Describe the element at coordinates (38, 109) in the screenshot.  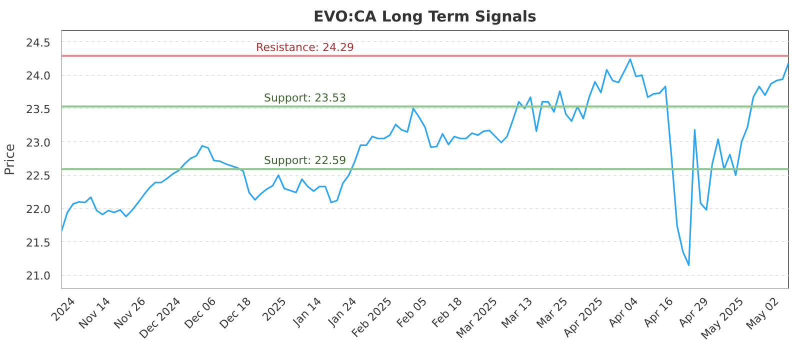
I see `y-tick-label: 23.5` at that location.